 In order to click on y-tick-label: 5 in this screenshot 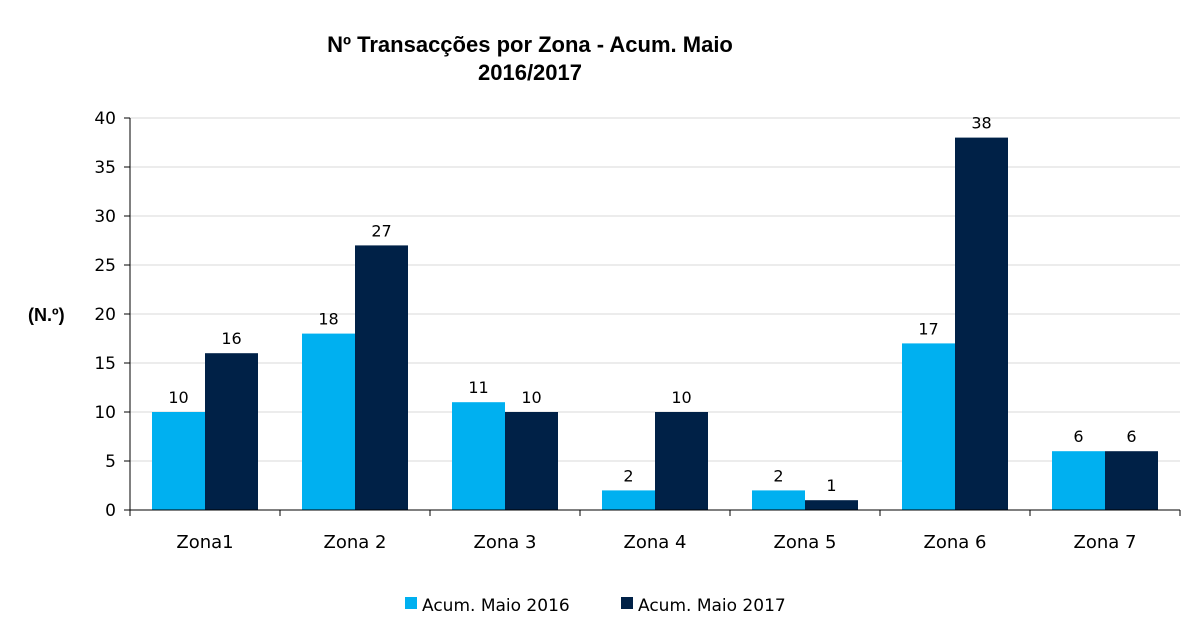, I will do `click(110, 462)`.